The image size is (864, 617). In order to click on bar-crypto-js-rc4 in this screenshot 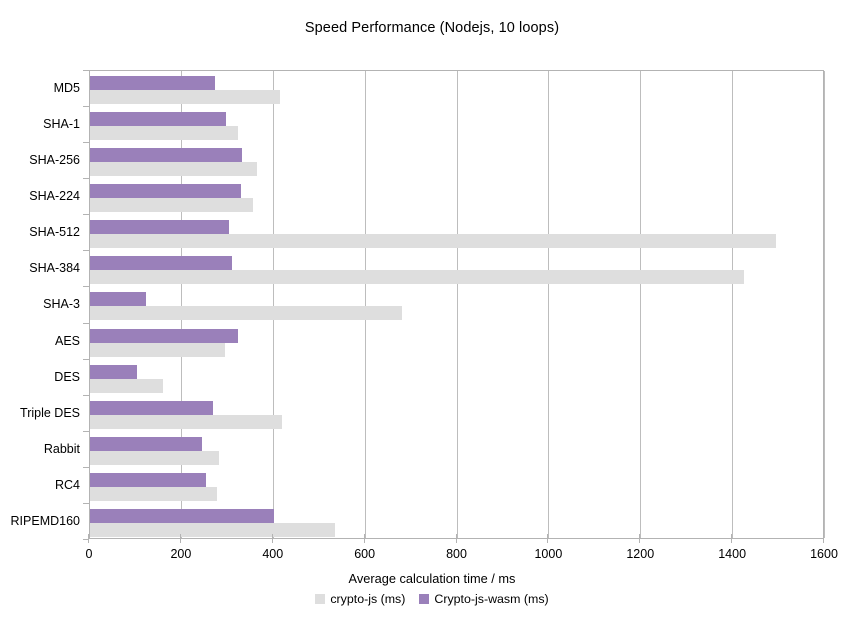, I will do `click(154, 493)`.